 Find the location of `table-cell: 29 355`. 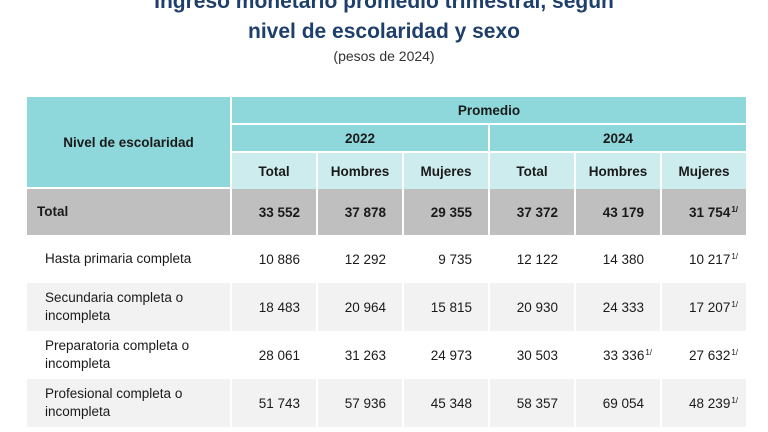

table-cell: 29 355 is located at coordinates (446, 212).